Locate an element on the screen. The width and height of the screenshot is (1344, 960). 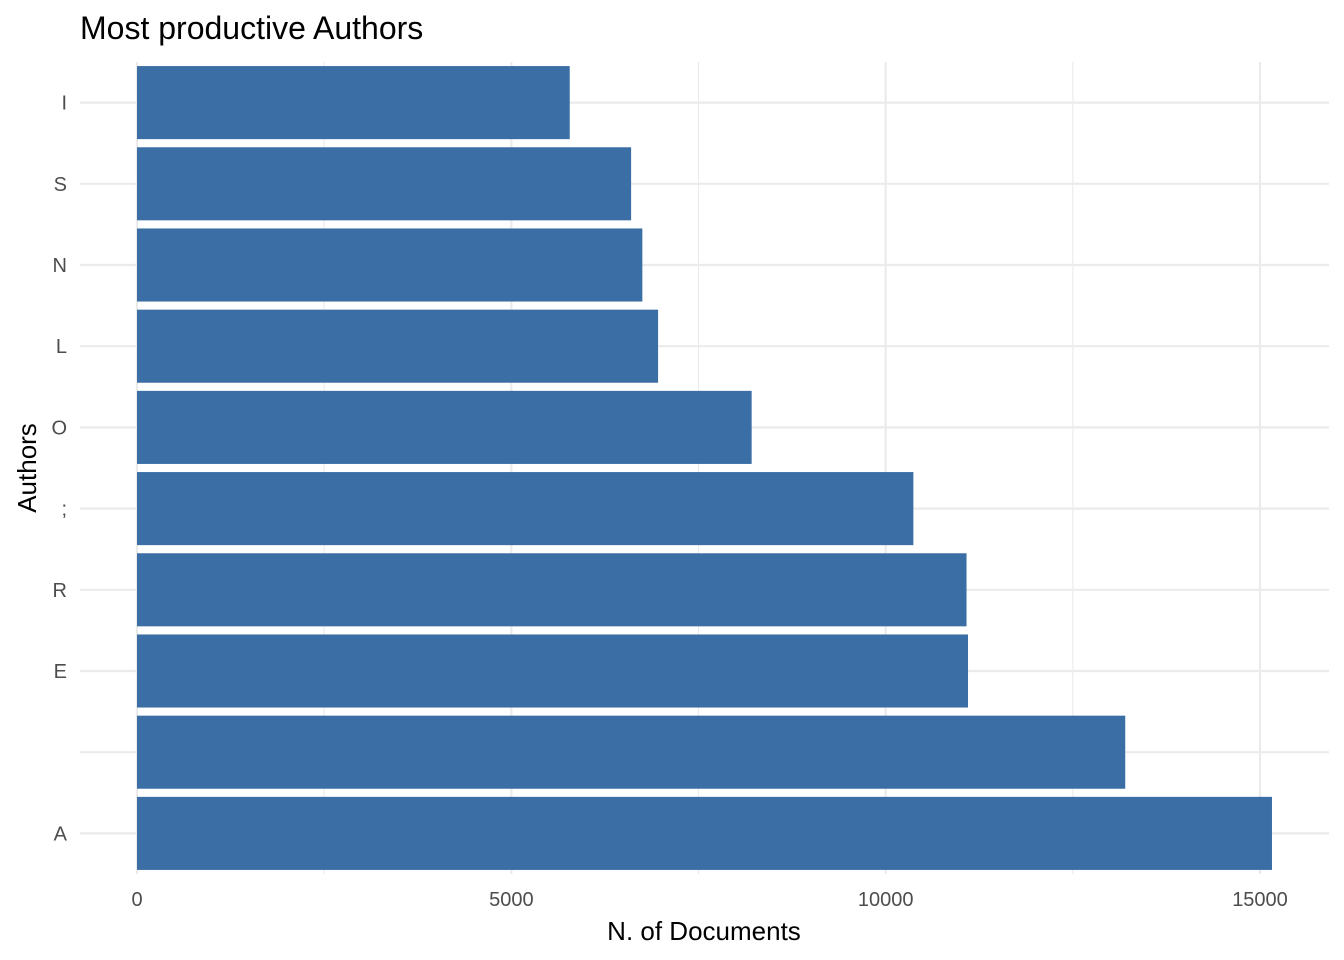
x-tick-label: 0 is located at coordinates (136, 900).